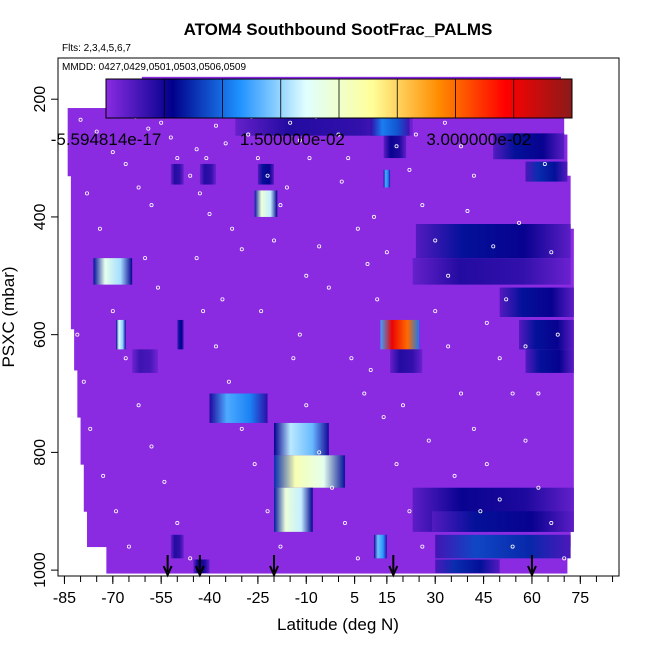 The height and width of the screenshot is (650, 650). Describe the element at coordinates (161, 598) in the screenshot. I see `x-tick-label: -55` at that location.